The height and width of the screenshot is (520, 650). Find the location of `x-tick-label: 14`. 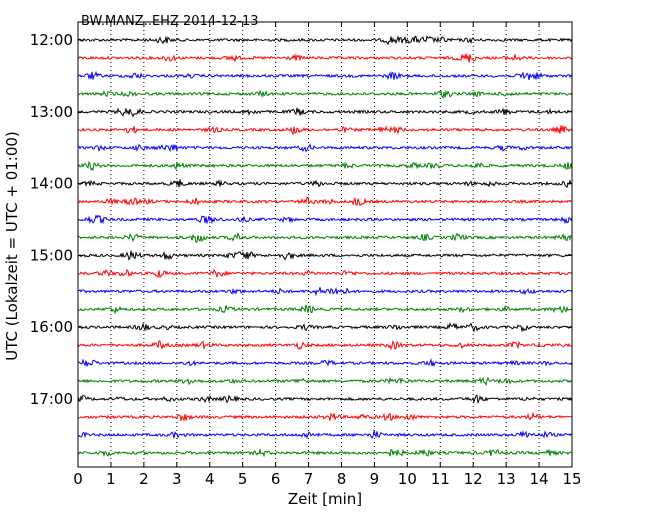

x-tick-label: 14 is located at coordinates (539, 479).